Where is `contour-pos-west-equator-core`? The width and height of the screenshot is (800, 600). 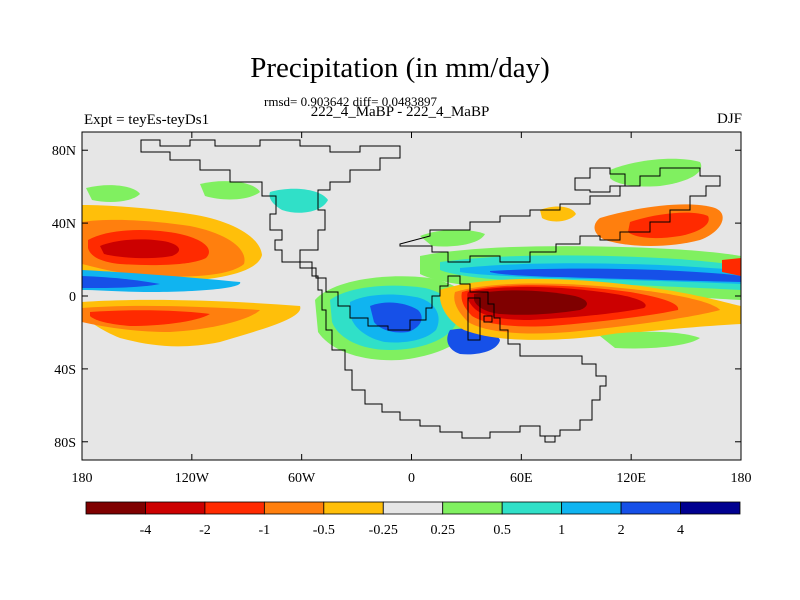 contour-pos-west-equator-core is located at coordinates (121, 282).